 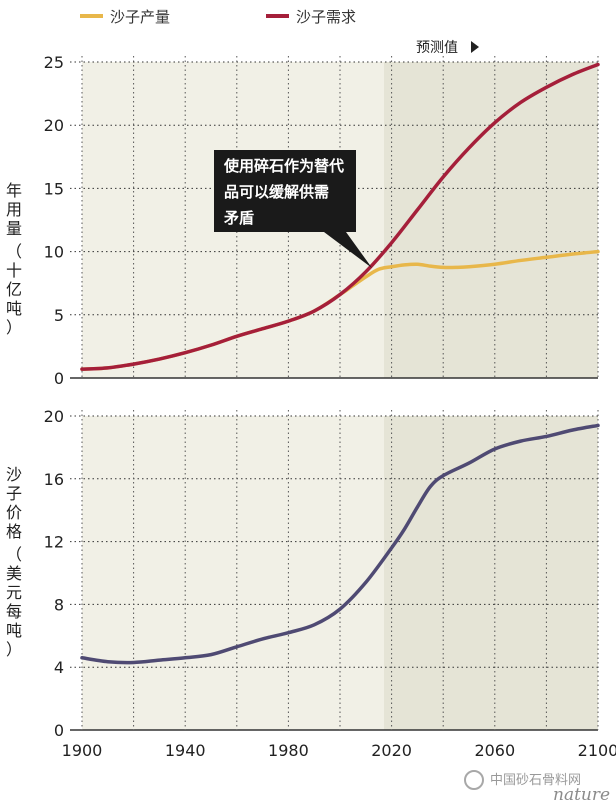 I want to click on callout-box, so click(x=293, y=209).